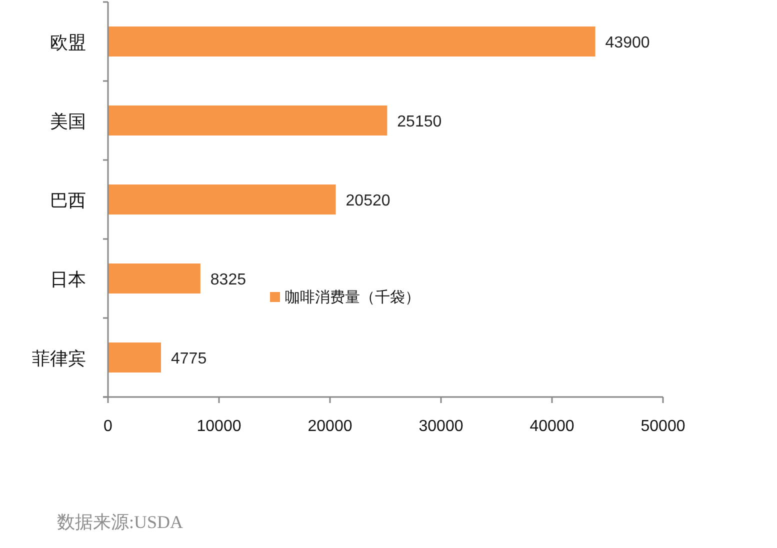 The height and width of the screenshot is (548, 777). What do you see at coordinates (120, 522) in the screenshot?
I see `source-note: 数据来源:USDA` at bounding box center [120, 522].